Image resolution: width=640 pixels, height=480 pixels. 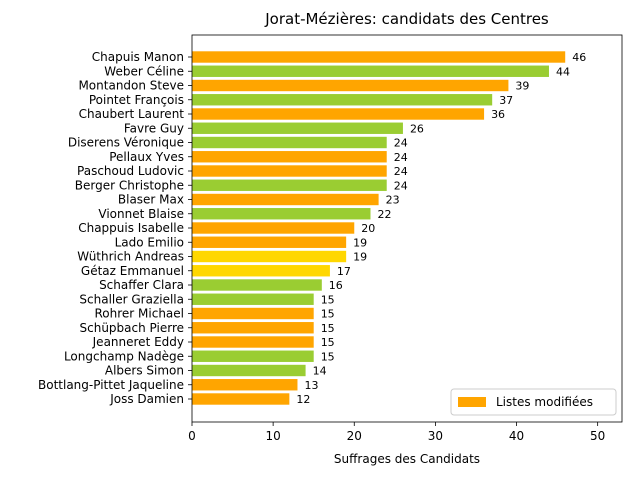 What do you see at coordinates (406, 19) in the screenshot?
I see `chart-title: Jorat-Mézières: candidats des Centres` at bounding box center [406, 19].